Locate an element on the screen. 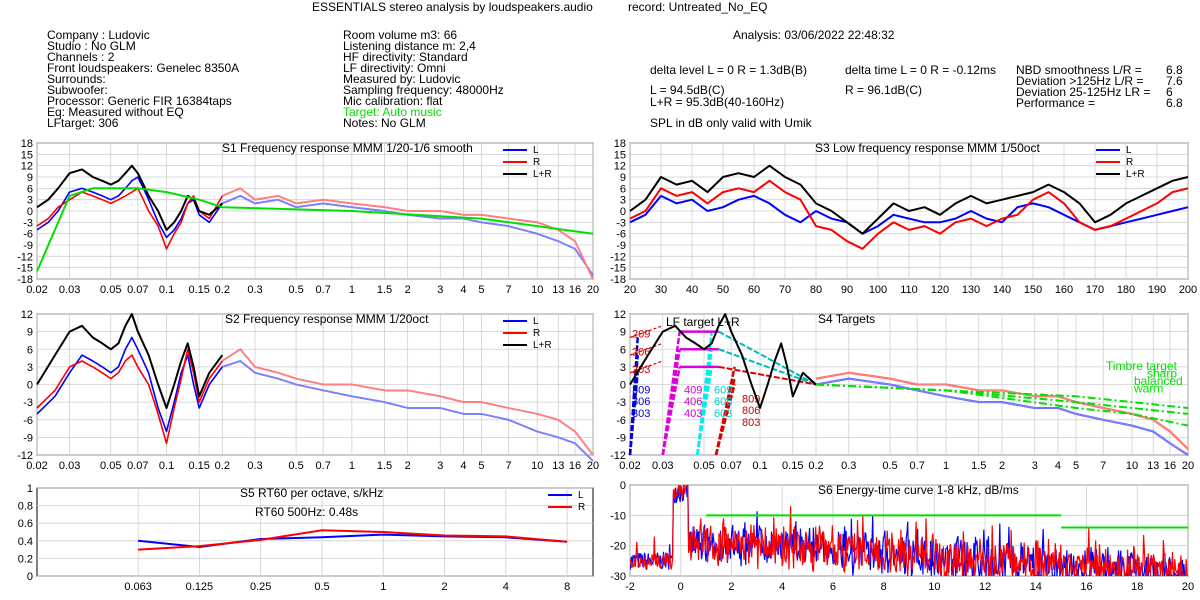 The height and width of the screenshot is (600, 1200). x-tick-label: 14 is located at coordinates (1036, 587).